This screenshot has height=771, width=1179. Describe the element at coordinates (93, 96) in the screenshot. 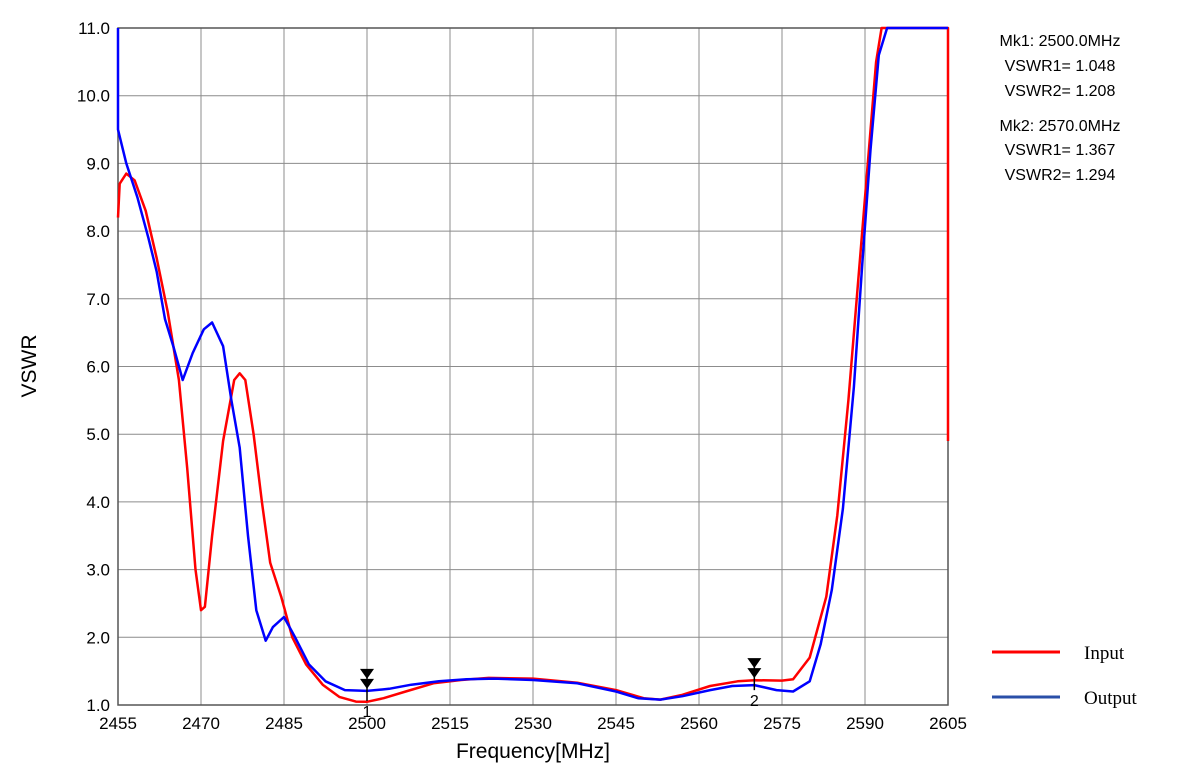

I see `y-tick-label: 10.0` at that location.